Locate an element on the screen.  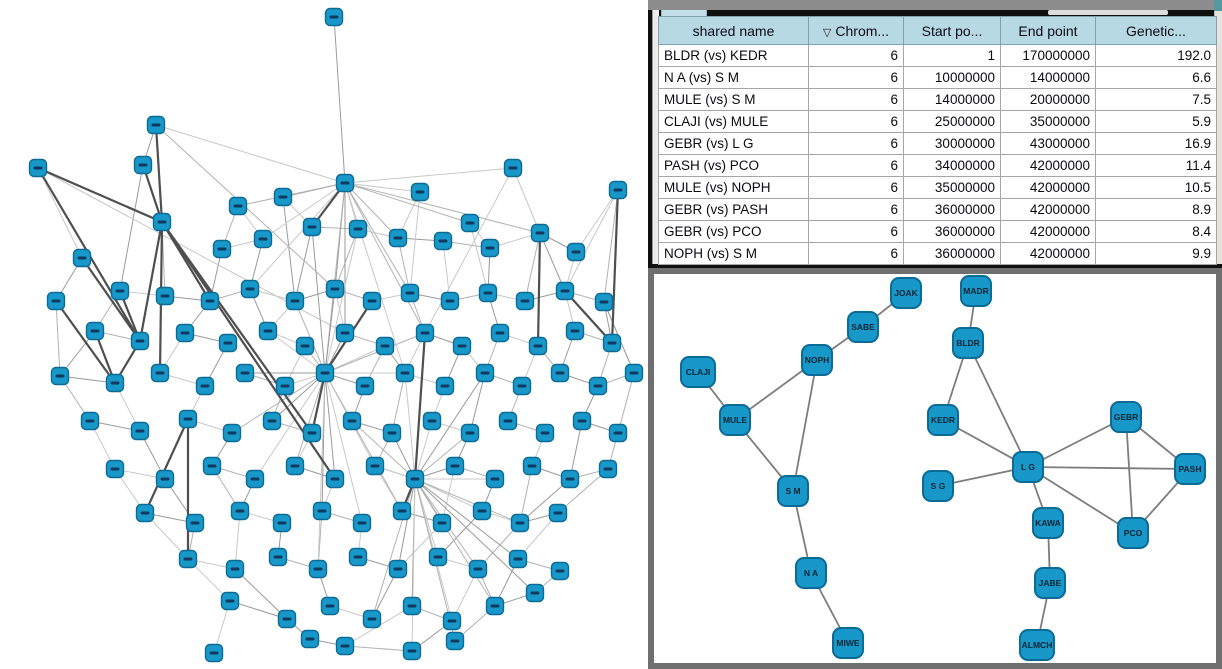
network-node-pash: PASH is located at coordinates (1190, 469).